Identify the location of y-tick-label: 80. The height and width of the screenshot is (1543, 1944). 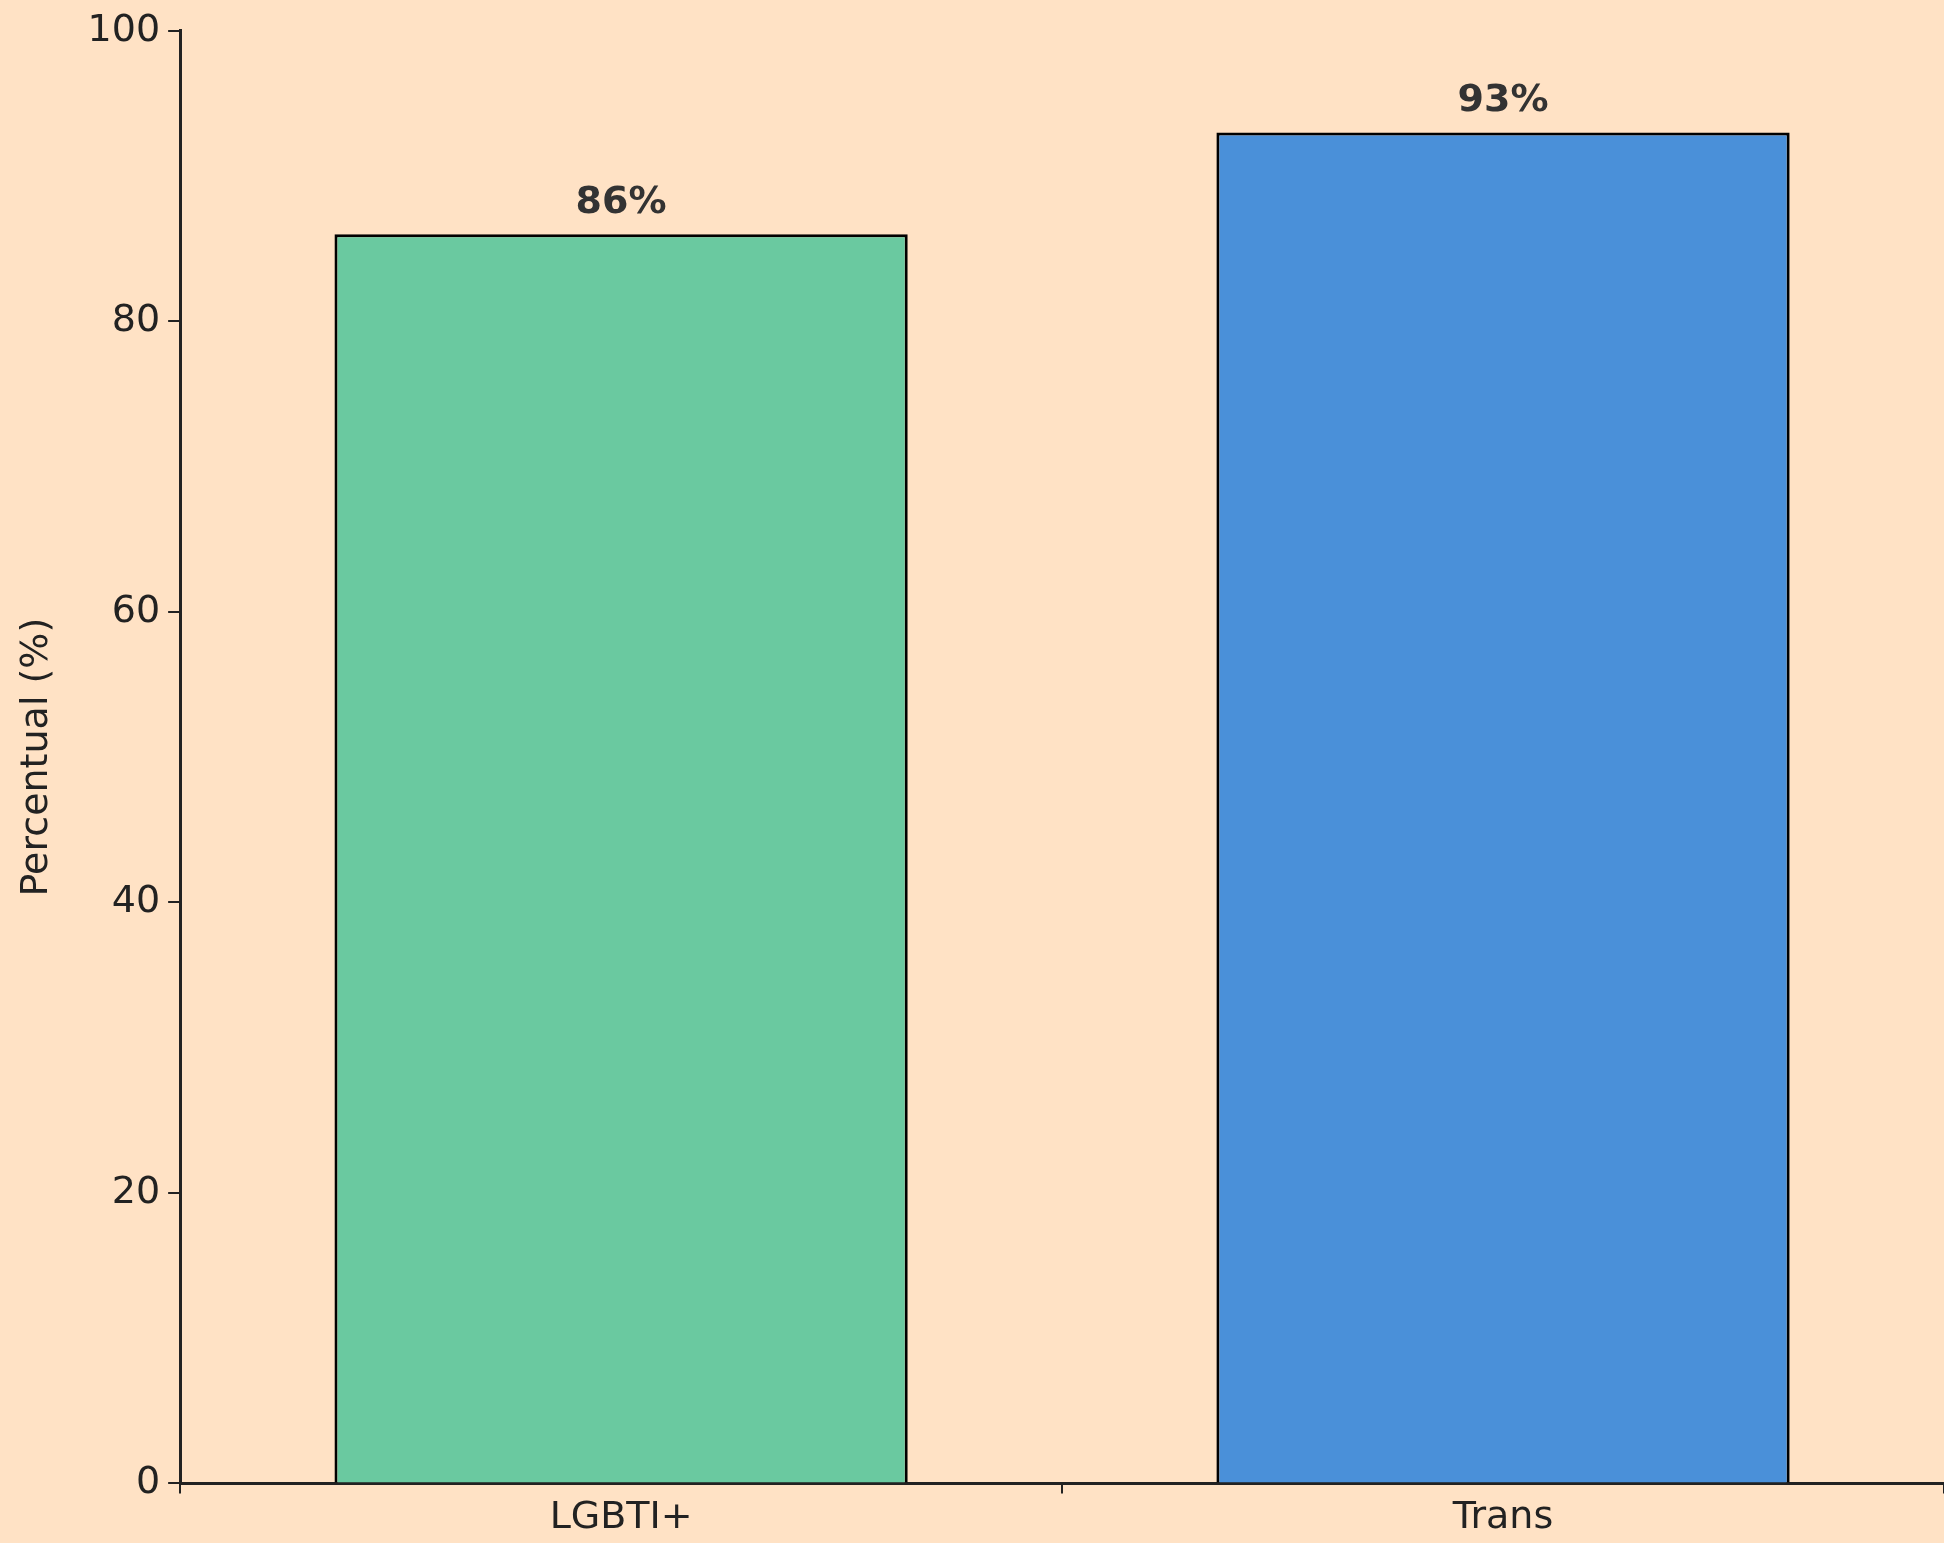
(136, 318).